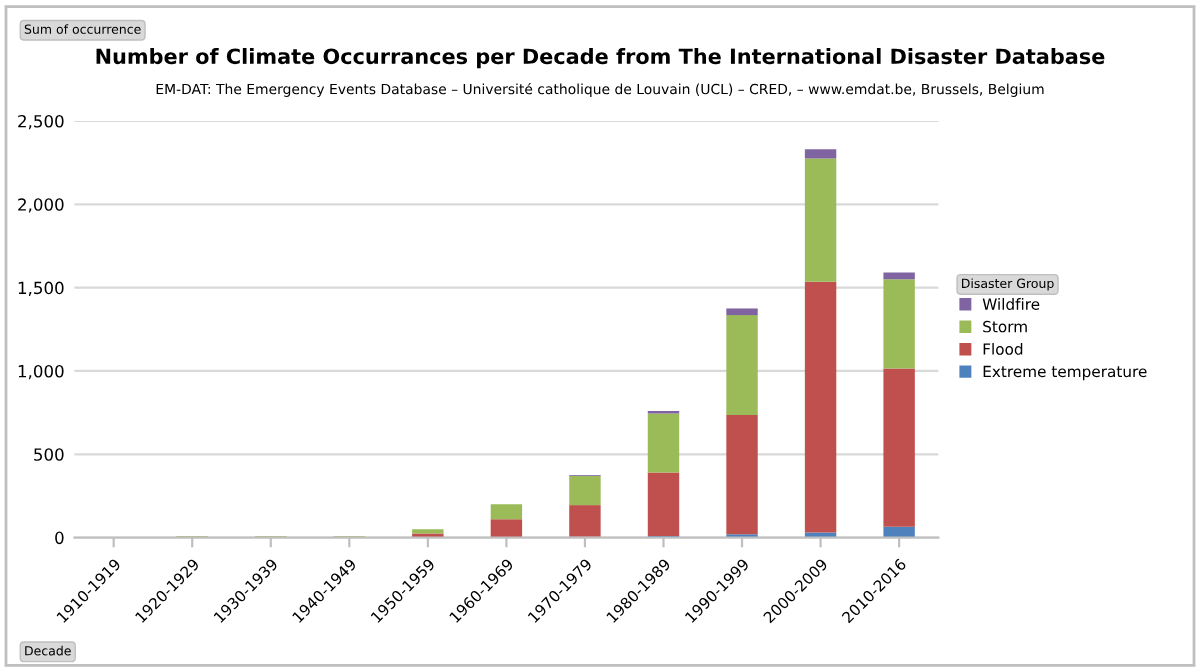 This screenshot has width=1200, height=672. What do you see at coordinates (59, 538) in the screenshot?
I see `y-tick-label: 0` at bounding box center [59, 538].